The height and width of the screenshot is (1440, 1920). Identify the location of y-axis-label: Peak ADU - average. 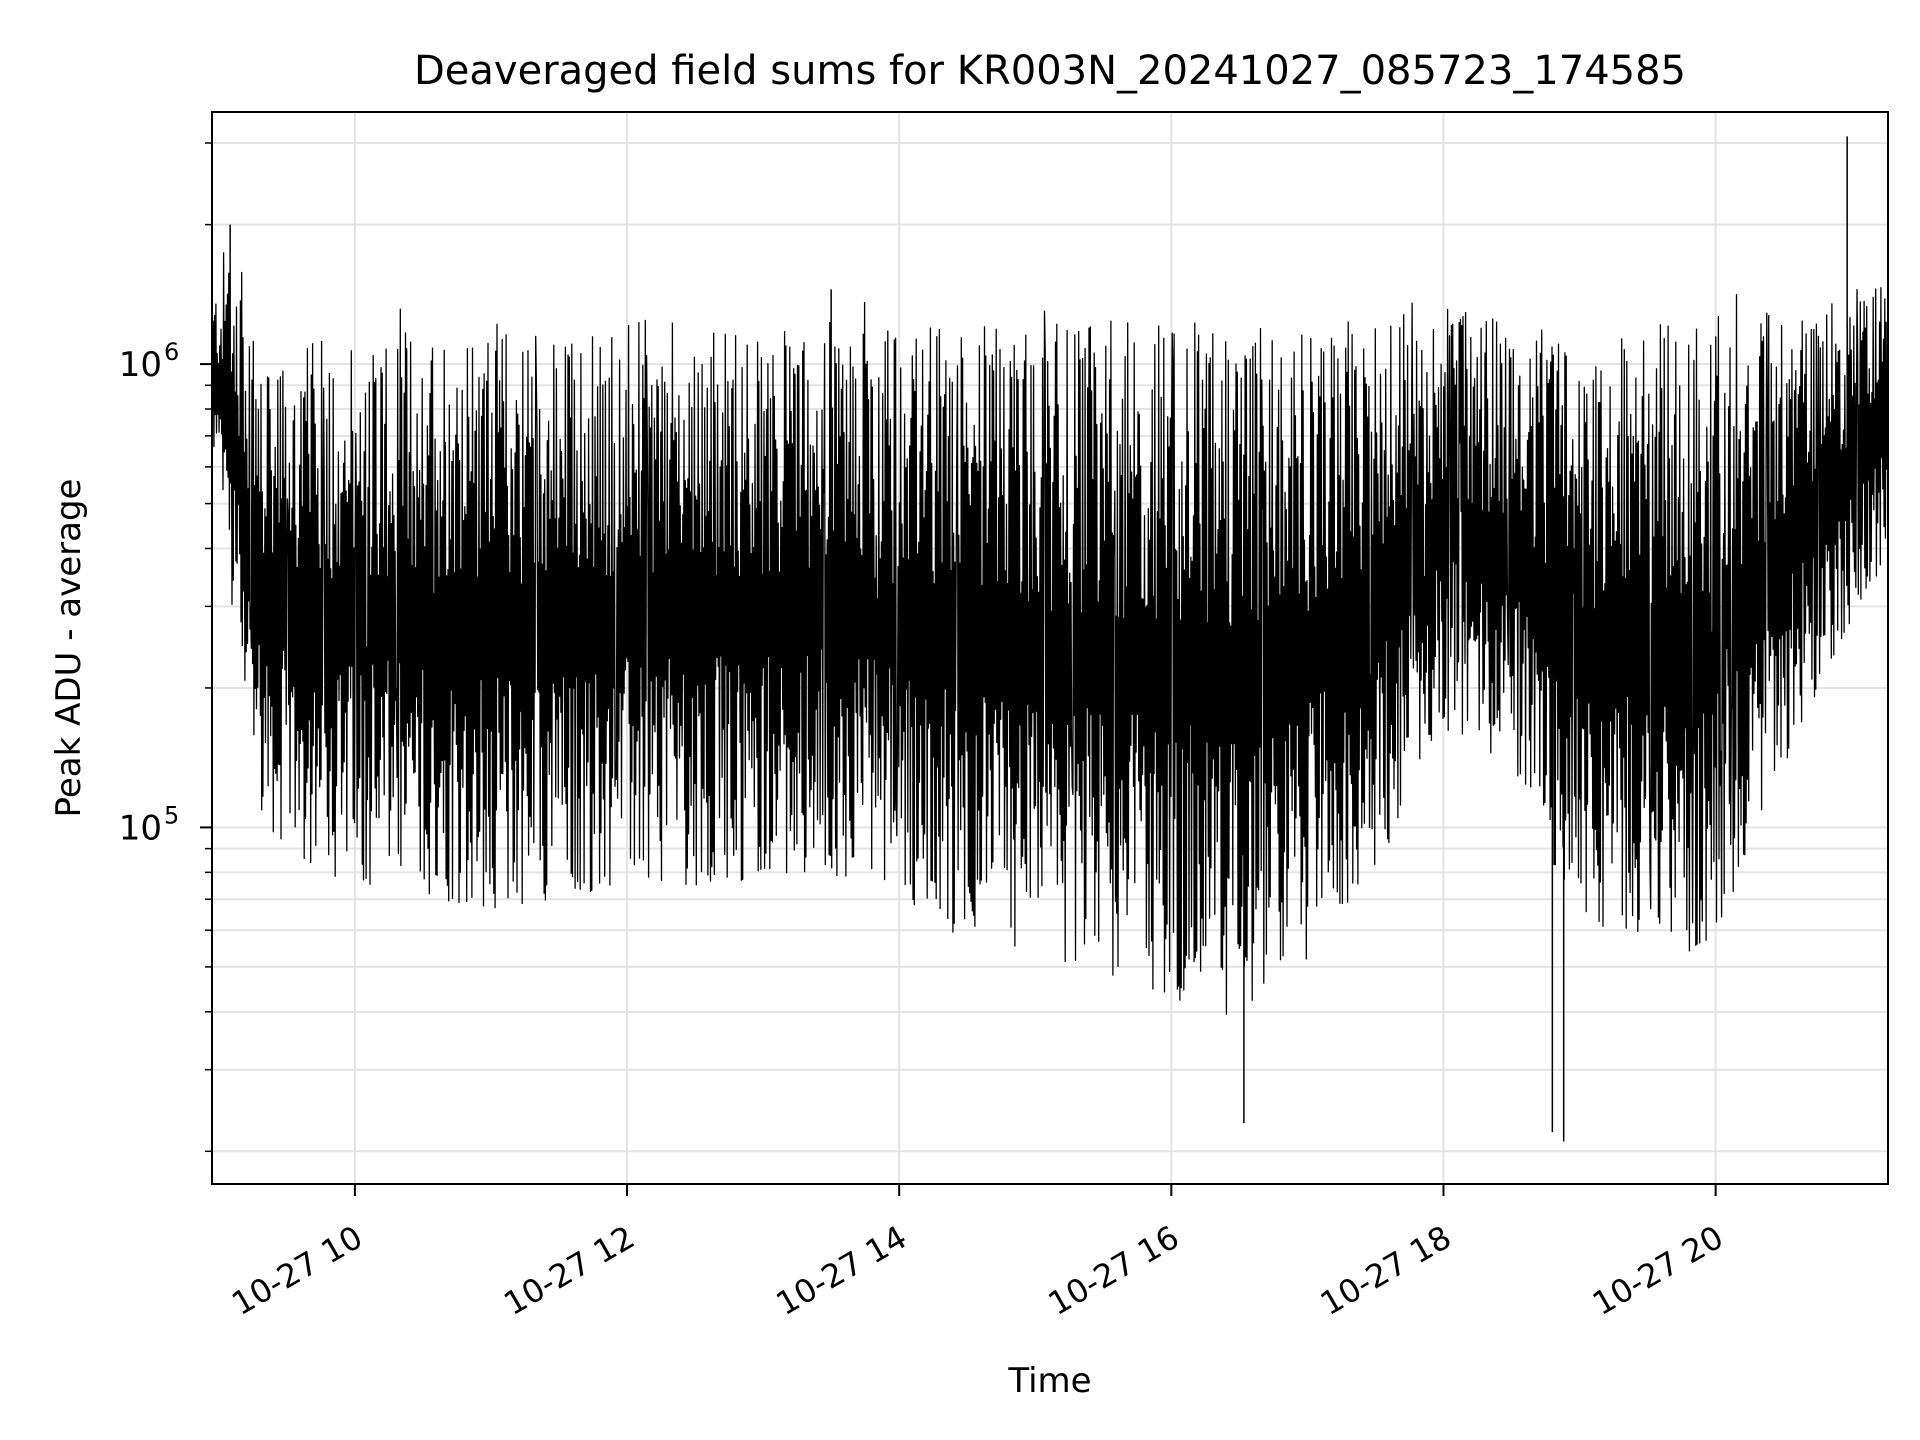
(69, 648).